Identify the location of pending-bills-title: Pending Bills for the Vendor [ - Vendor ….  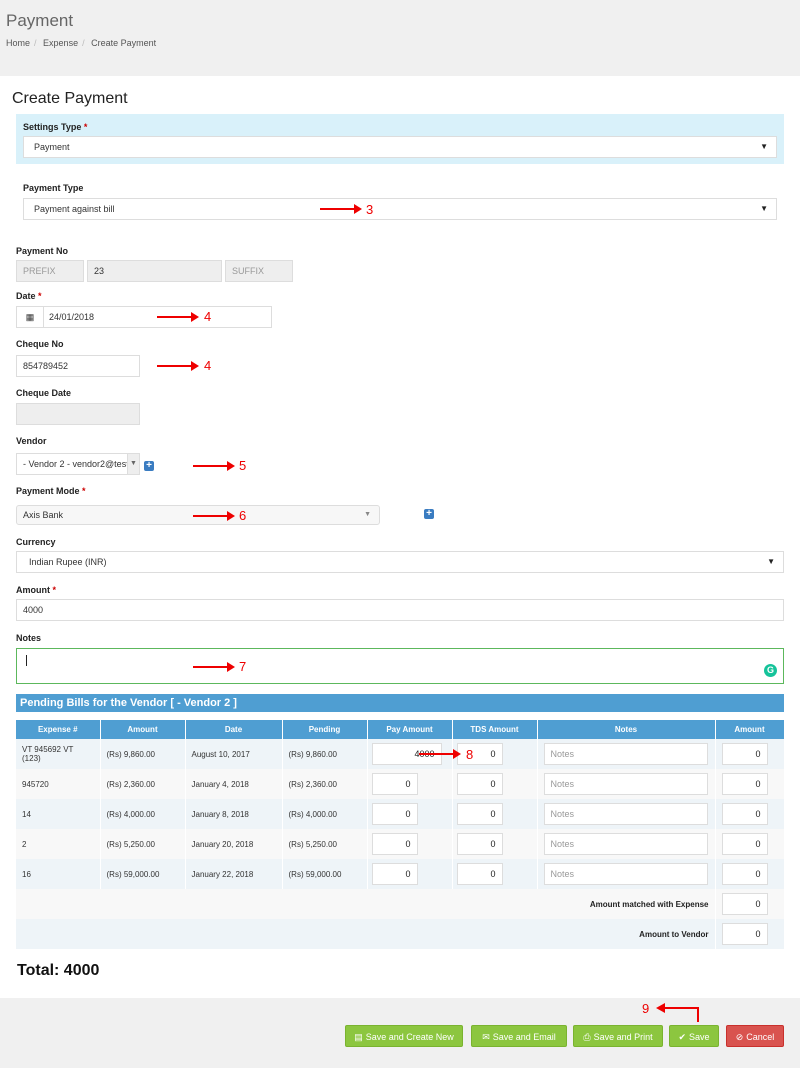
(400, 703).